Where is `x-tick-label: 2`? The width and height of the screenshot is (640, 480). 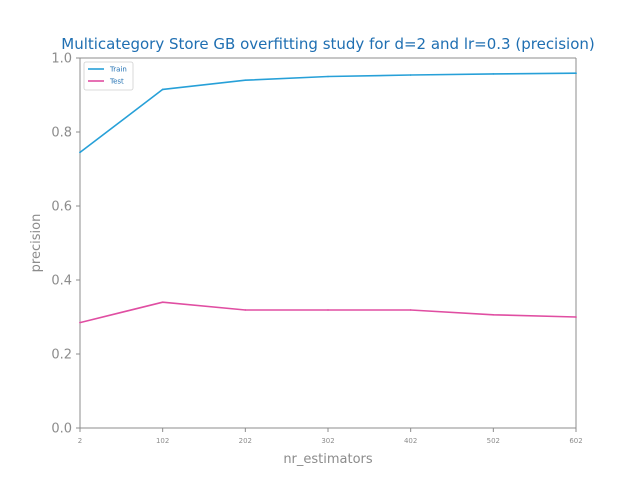
x-tick-label: 2 is located at coordinates (80, 441).